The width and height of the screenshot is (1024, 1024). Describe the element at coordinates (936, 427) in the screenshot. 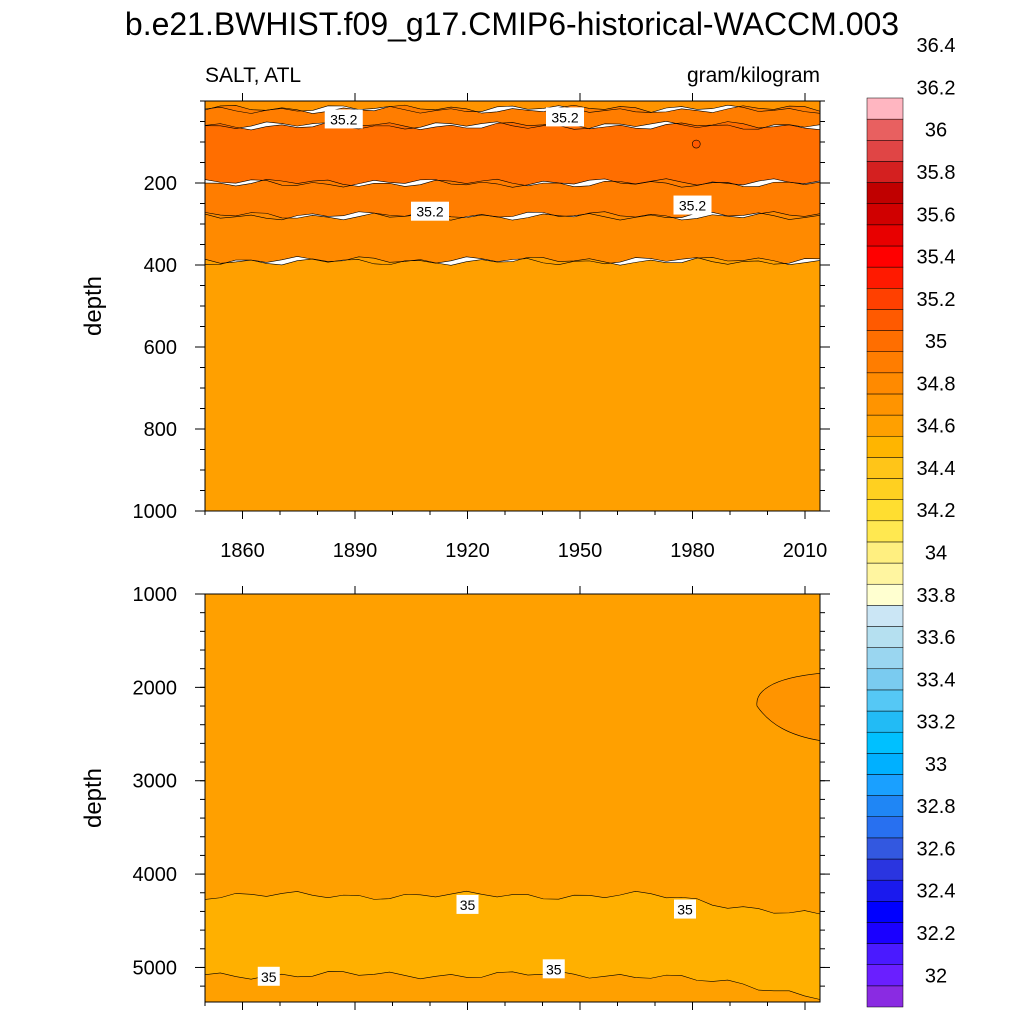

I see `colorbar-label: 34.6` at that location.